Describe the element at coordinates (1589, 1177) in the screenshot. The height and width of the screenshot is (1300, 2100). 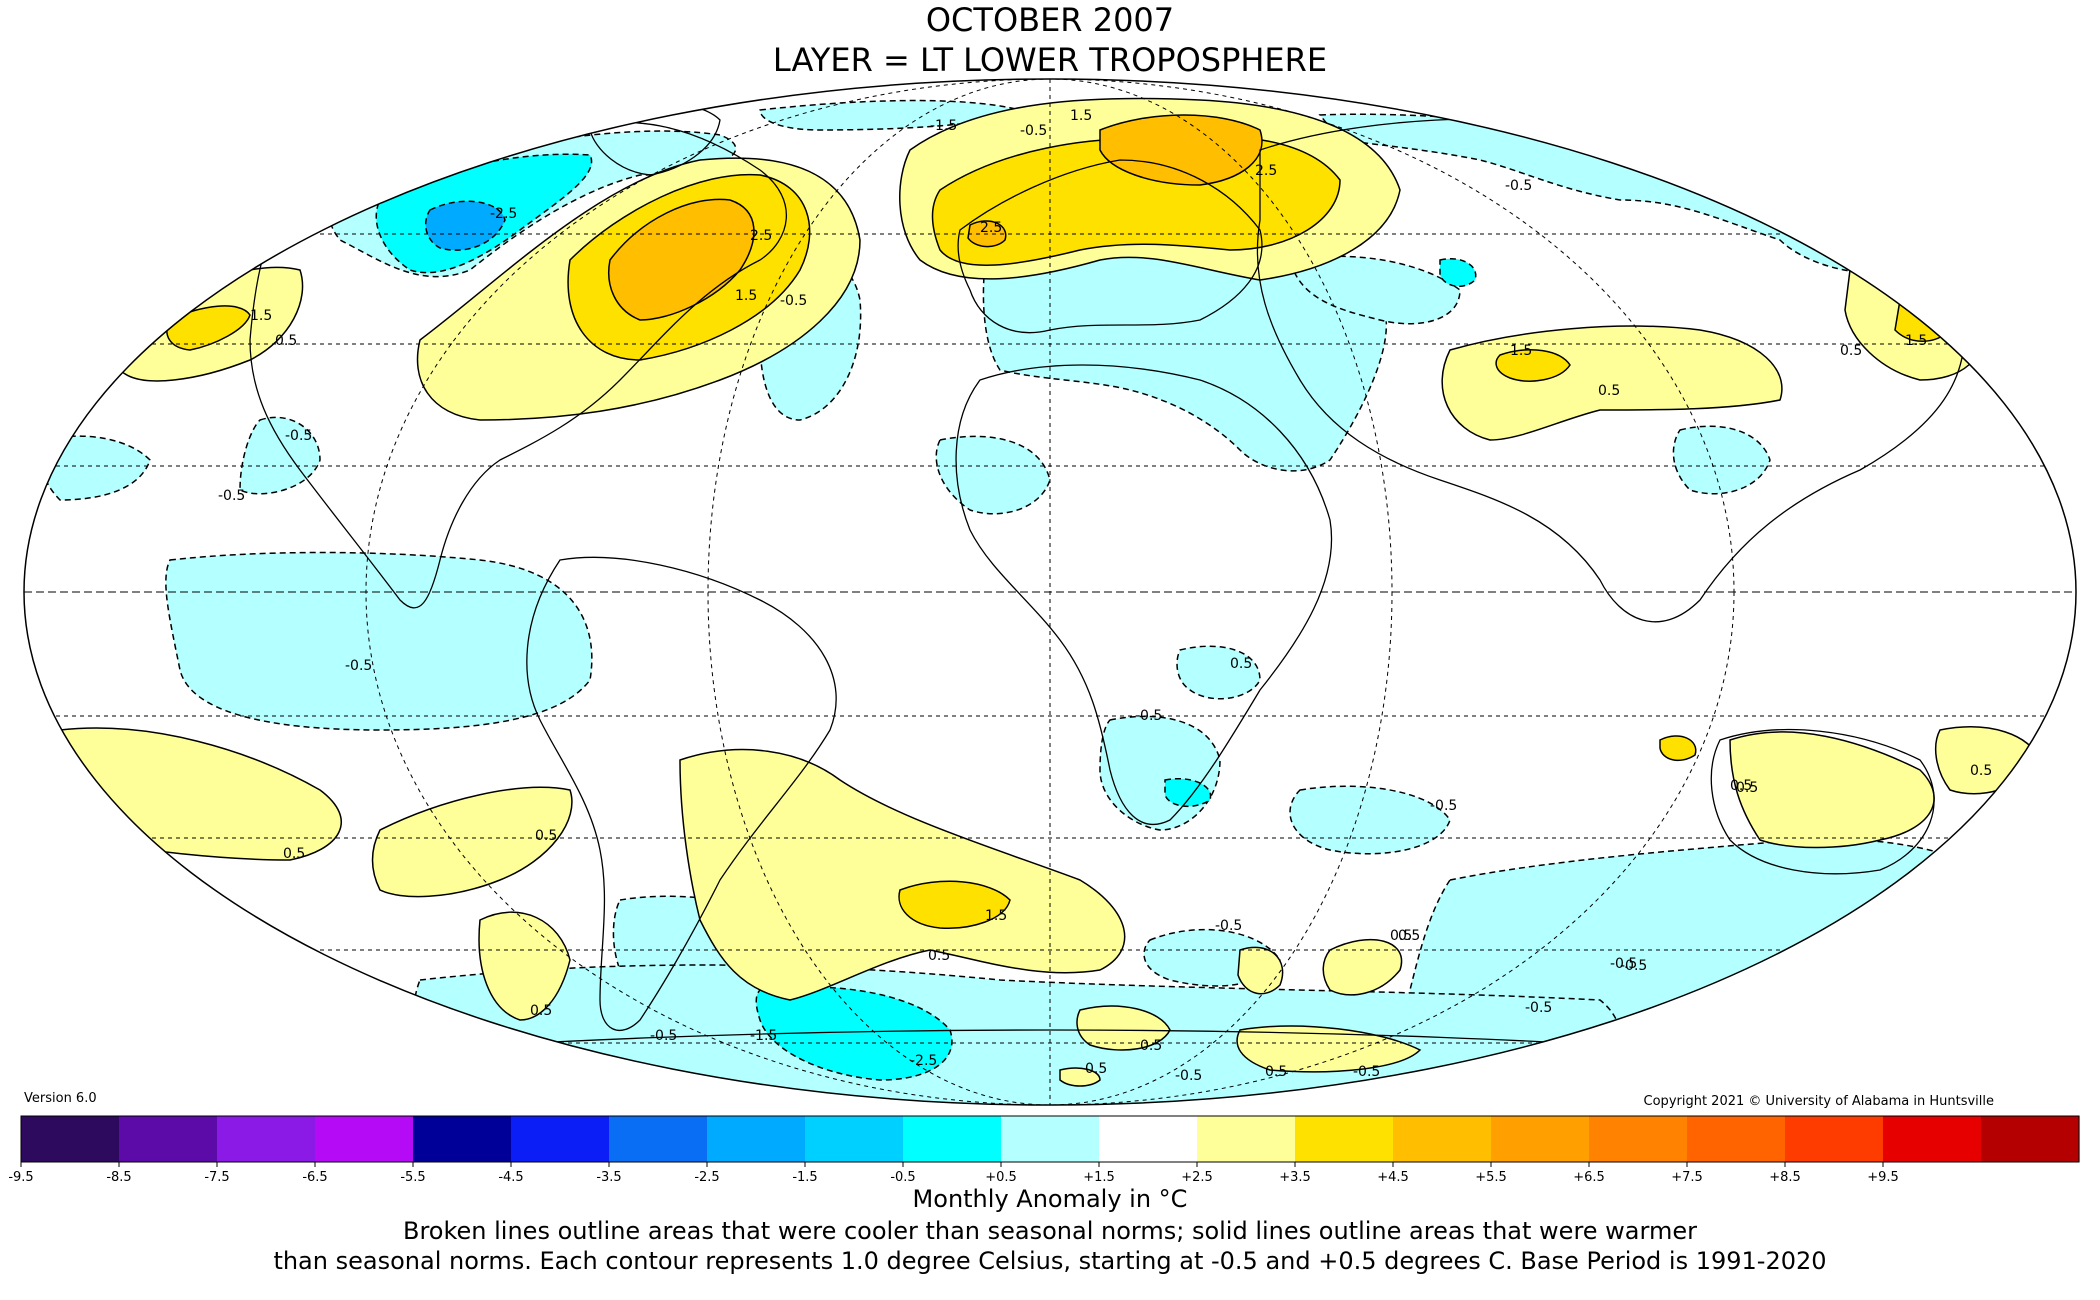
I see `colorbar-tick-label: +6.5` at that location.